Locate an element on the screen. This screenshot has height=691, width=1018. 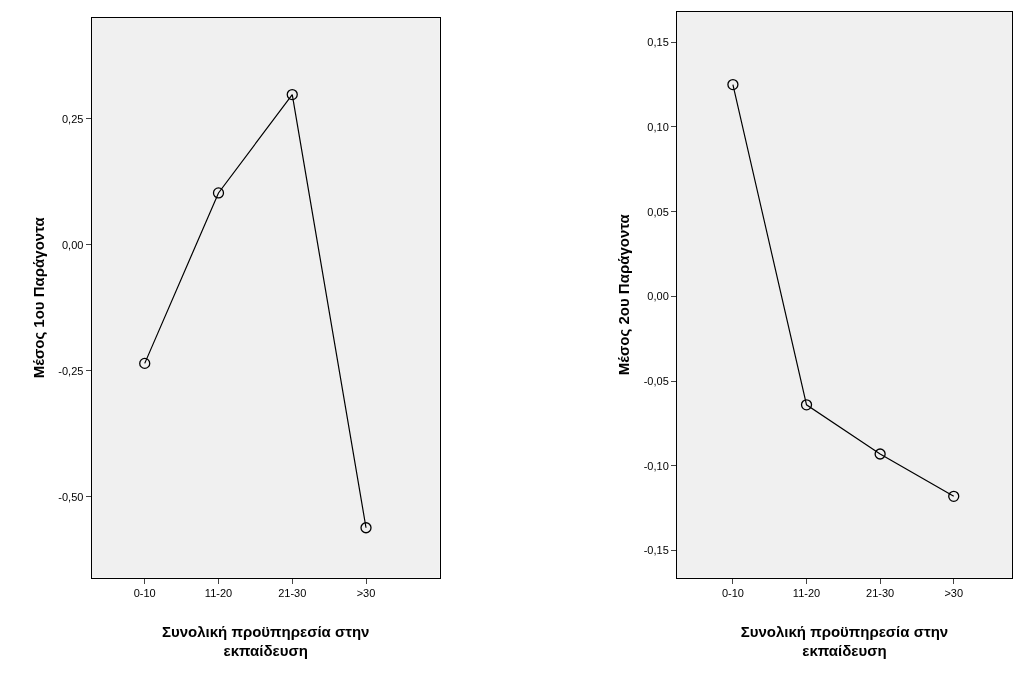
y-tick-label: -0,50 is located at coordinates (71, 496).